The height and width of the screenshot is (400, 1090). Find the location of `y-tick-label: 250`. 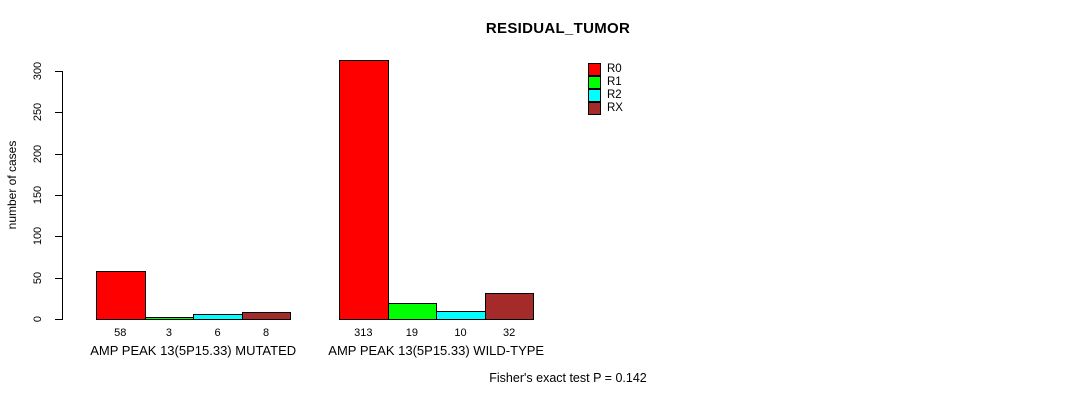

y-tick-label: 250 is located at coordinates (38, 112).